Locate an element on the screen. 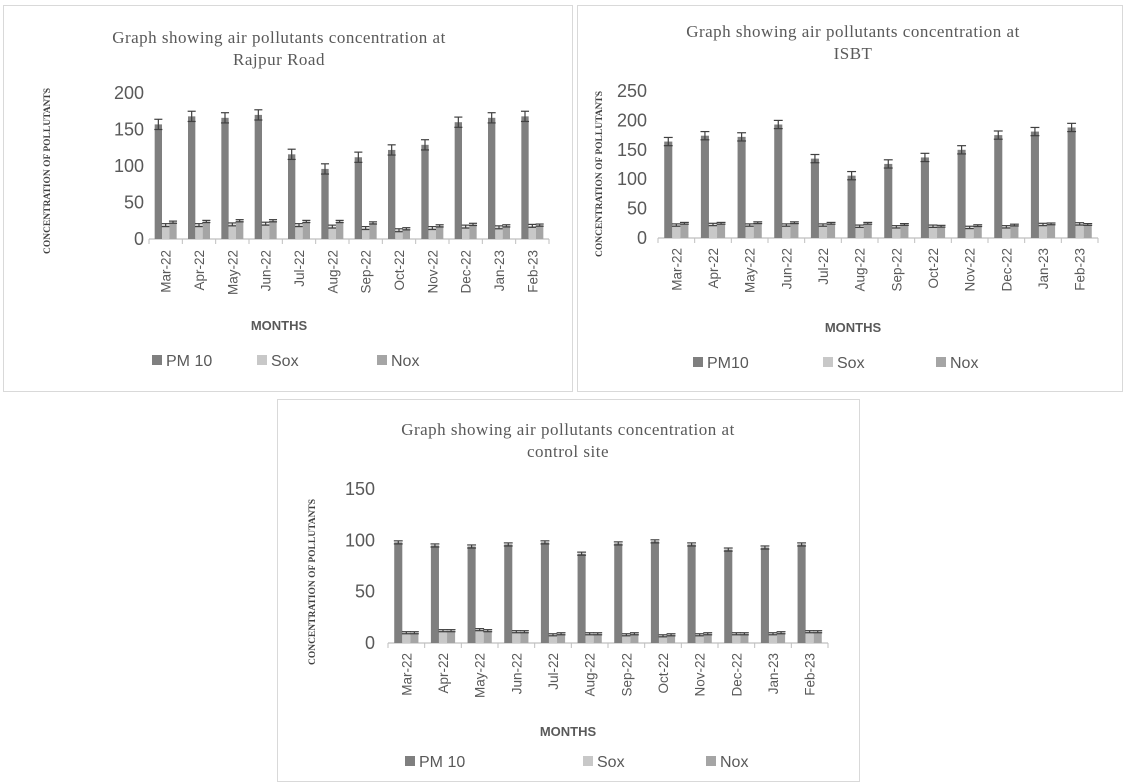  x-tick-label: Nov-22 is located at coordinates (432, 272).